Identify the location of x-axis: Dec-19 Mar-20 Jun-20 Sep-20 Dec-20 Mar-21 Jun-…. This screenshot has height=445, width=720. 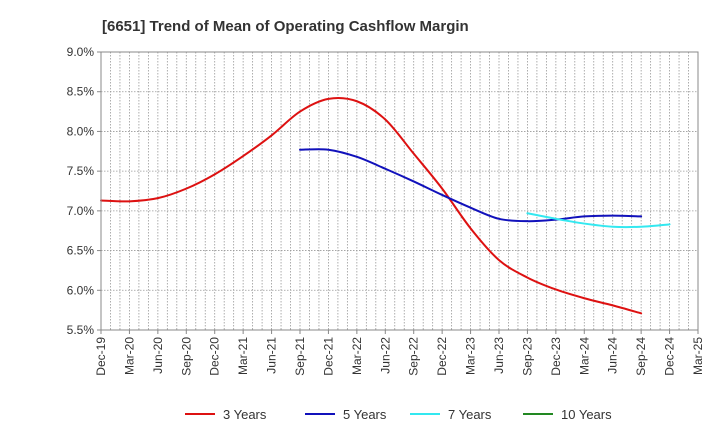
(399, 353).